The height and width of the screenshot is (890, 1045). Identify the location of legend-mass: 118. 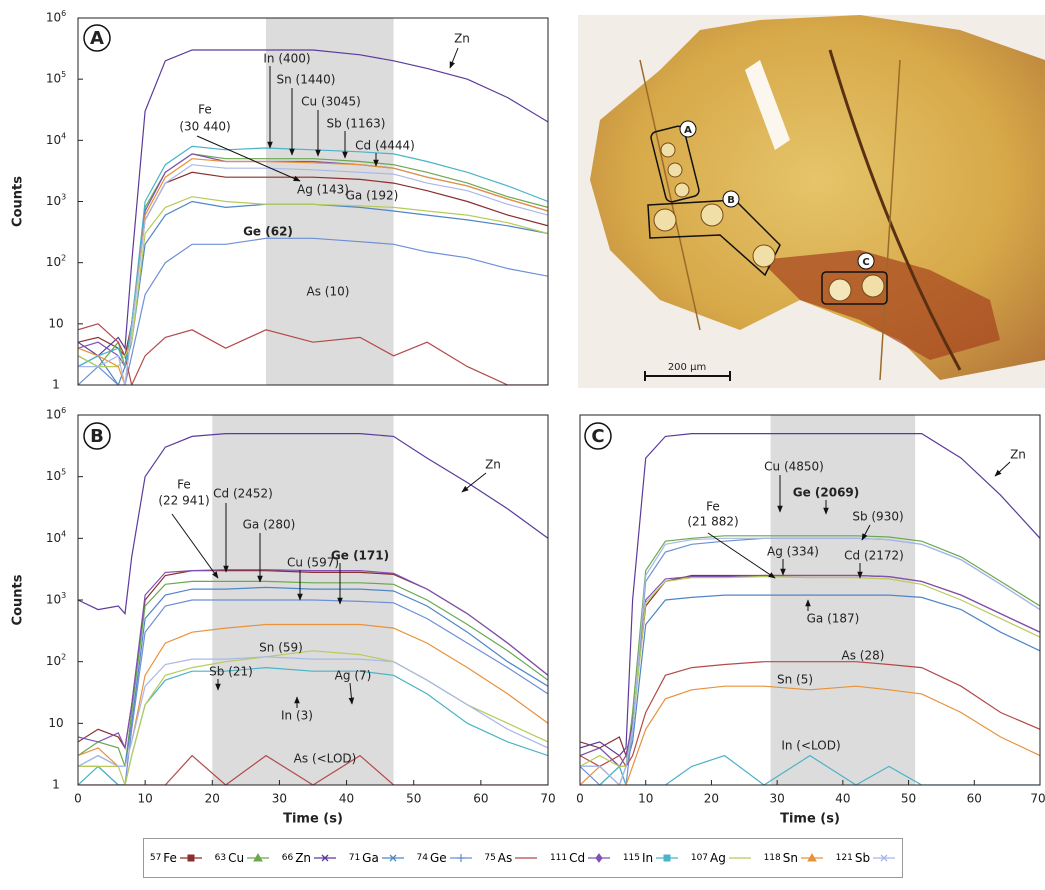
(772, 858).